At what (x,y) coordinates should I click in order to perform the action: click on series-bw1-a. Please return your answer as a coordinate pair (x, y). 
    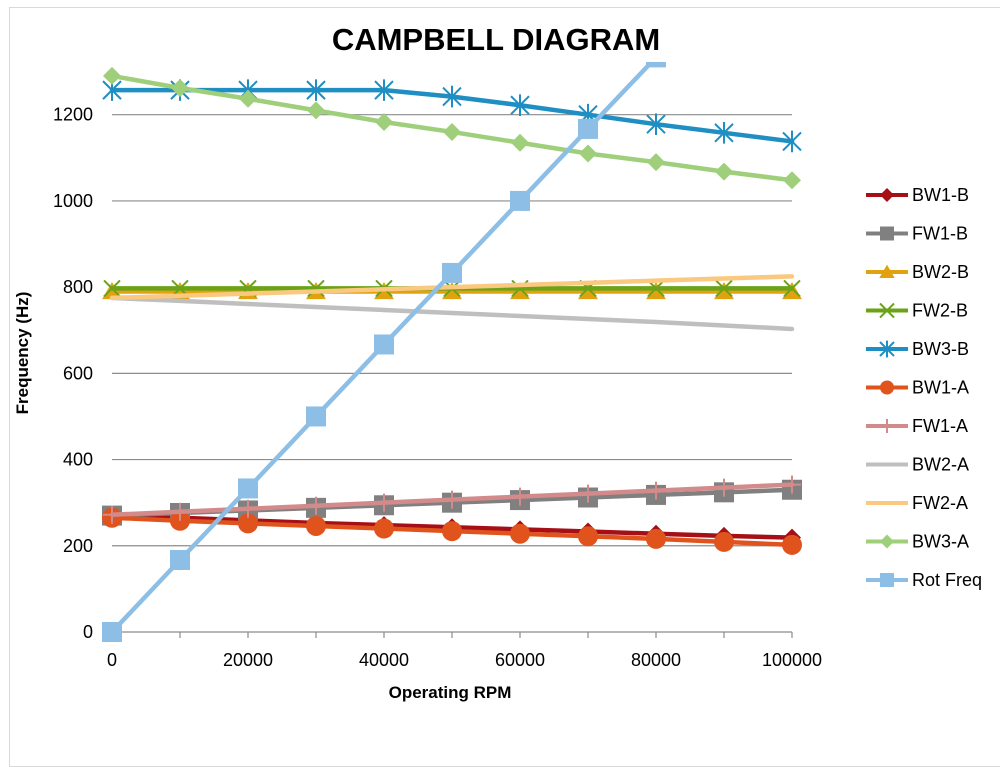
    Looking at the image, I should click on (452, 531).